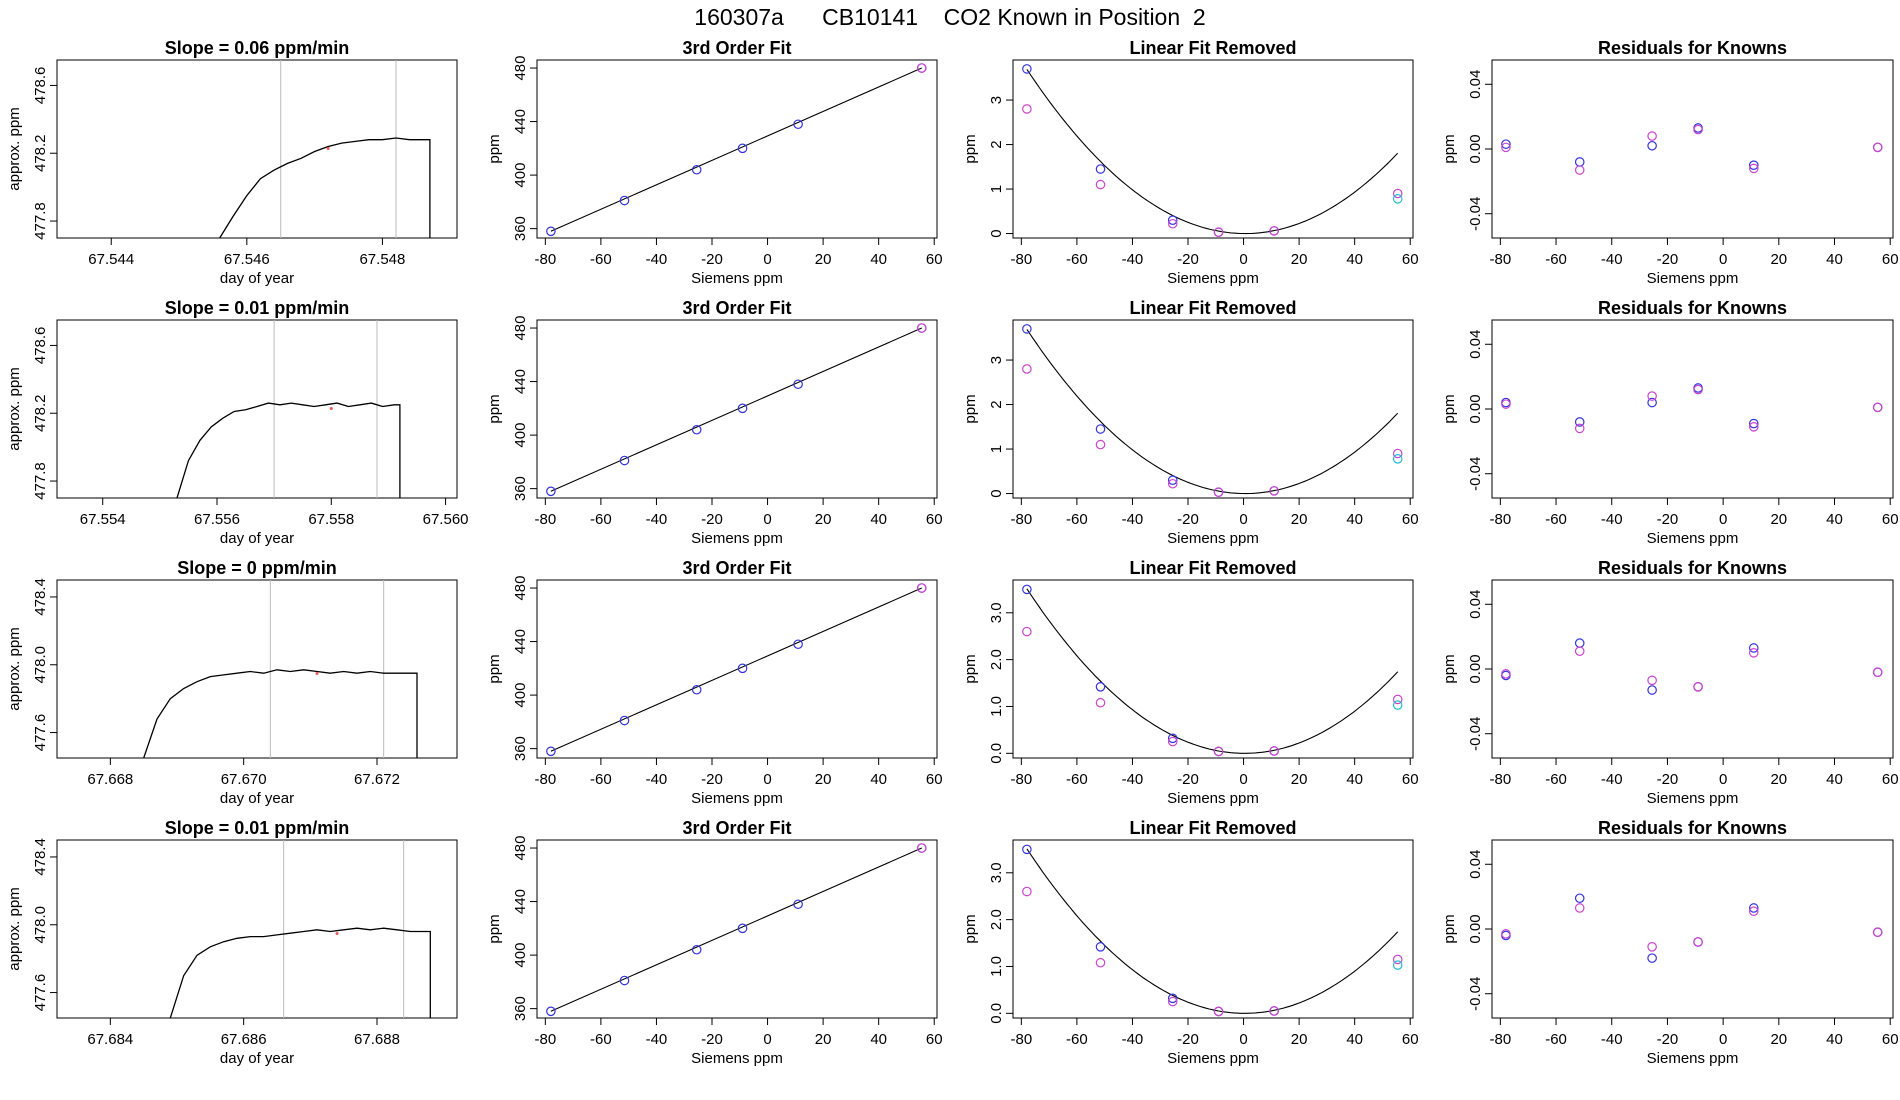  What do you see at coordinates (111, 259) in the screenshot?
I see `x-tick-label: 67.544` at bounding box center [111, 259].